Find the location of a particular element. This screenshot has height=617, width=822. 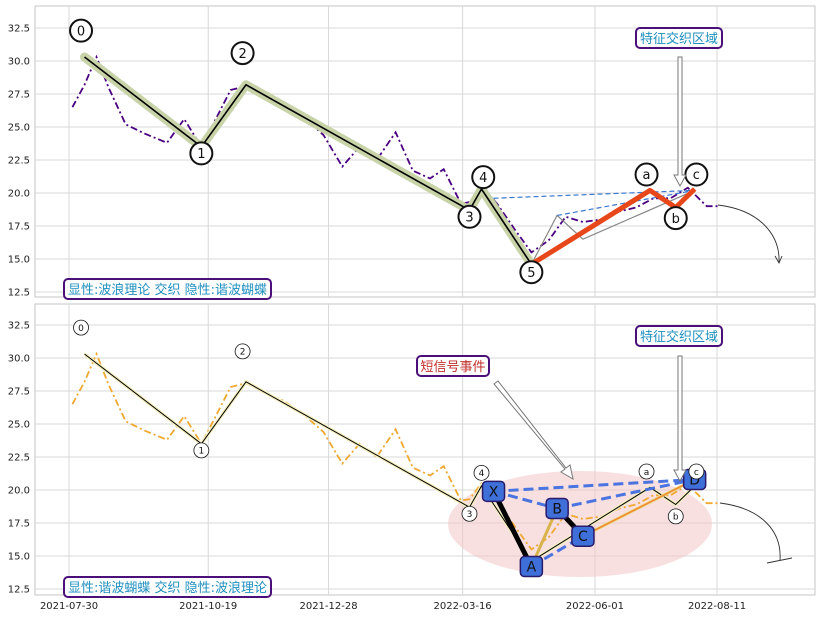

bottom-wave-label-2: 2 is located at coordinates (243, 353).